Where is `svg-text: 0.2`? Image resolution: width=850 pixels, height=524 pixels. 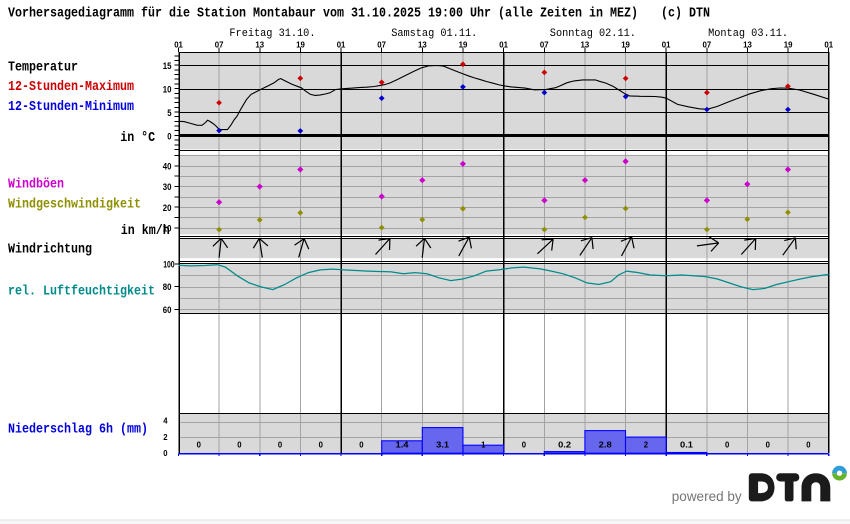
svg-text: 0.2 is located at coordinates (564, 445).